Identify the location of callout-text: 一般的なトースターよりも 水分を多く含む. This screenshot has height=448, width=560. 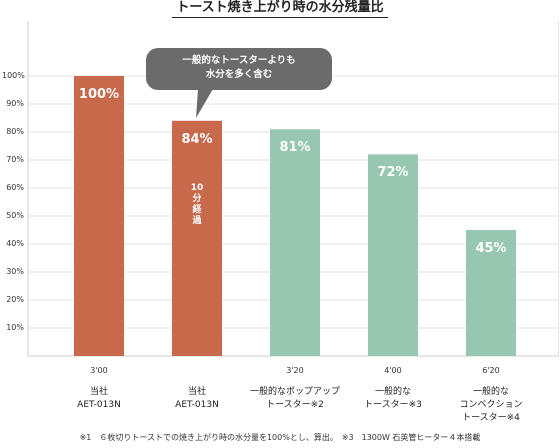
(239, 68).